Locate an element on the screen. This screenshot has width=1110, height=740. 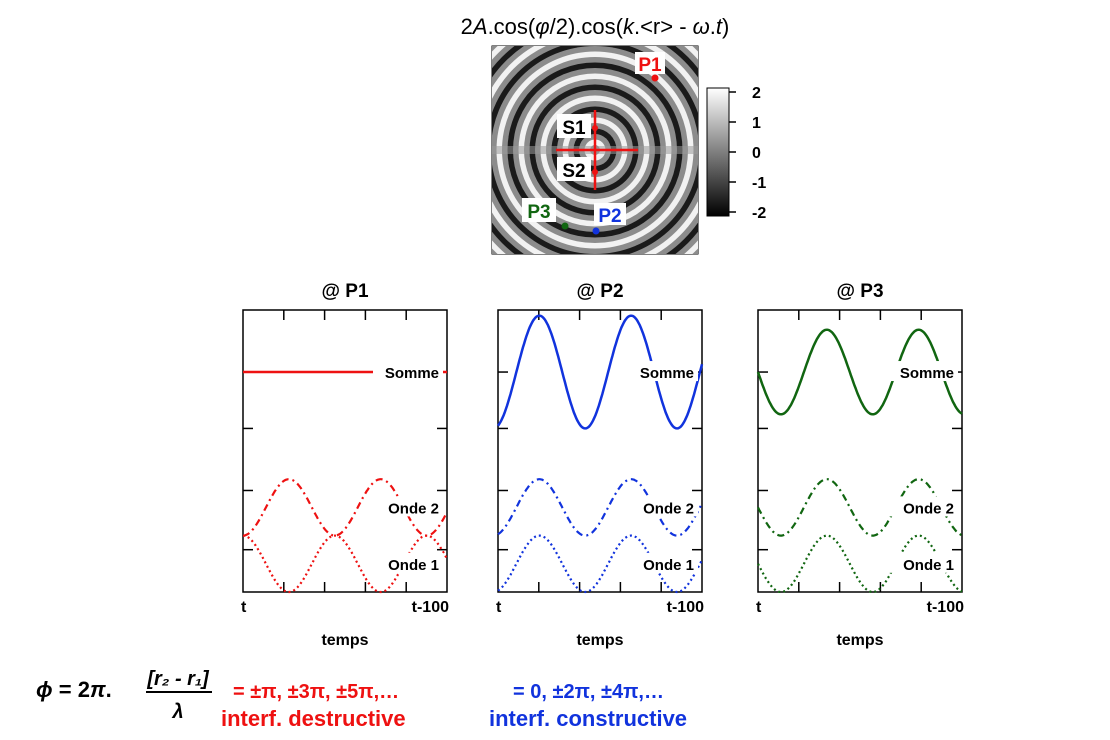
p2-label: P2 is located at coordinates (609, 216).